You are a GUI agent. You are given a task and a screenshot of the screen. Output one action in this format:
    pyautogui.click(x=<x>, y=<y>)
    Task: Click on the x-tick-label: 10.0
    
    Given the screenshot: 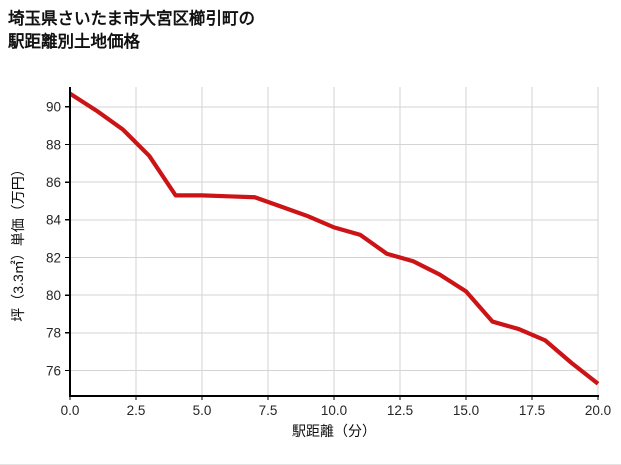 What is the action you would take?
    pyautogui.click(x=334, y=410)
    